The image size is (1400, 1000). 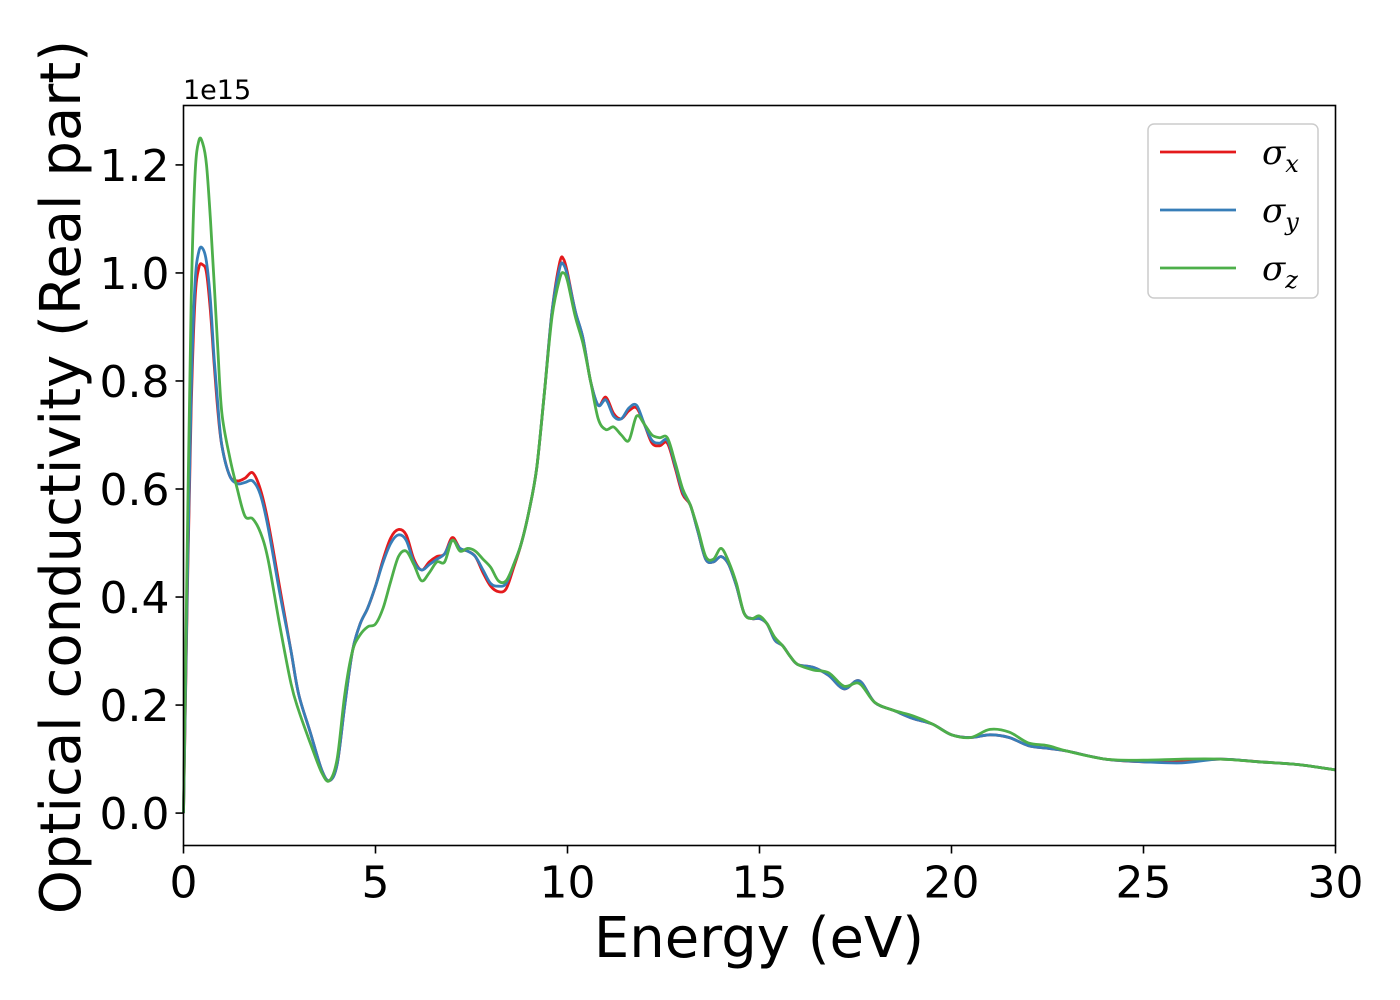 I want to click on legend-label-x: σx, so click(x=1280, y=155).